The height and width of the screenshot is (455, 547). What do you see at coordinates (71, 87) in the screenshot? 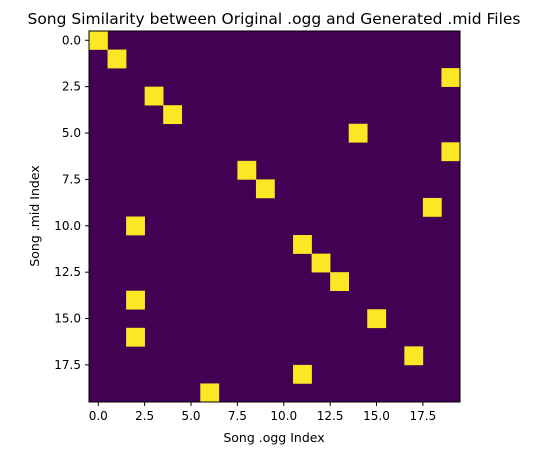
I see `y-tick-label: 2.5` at bounding box center [71, 87].